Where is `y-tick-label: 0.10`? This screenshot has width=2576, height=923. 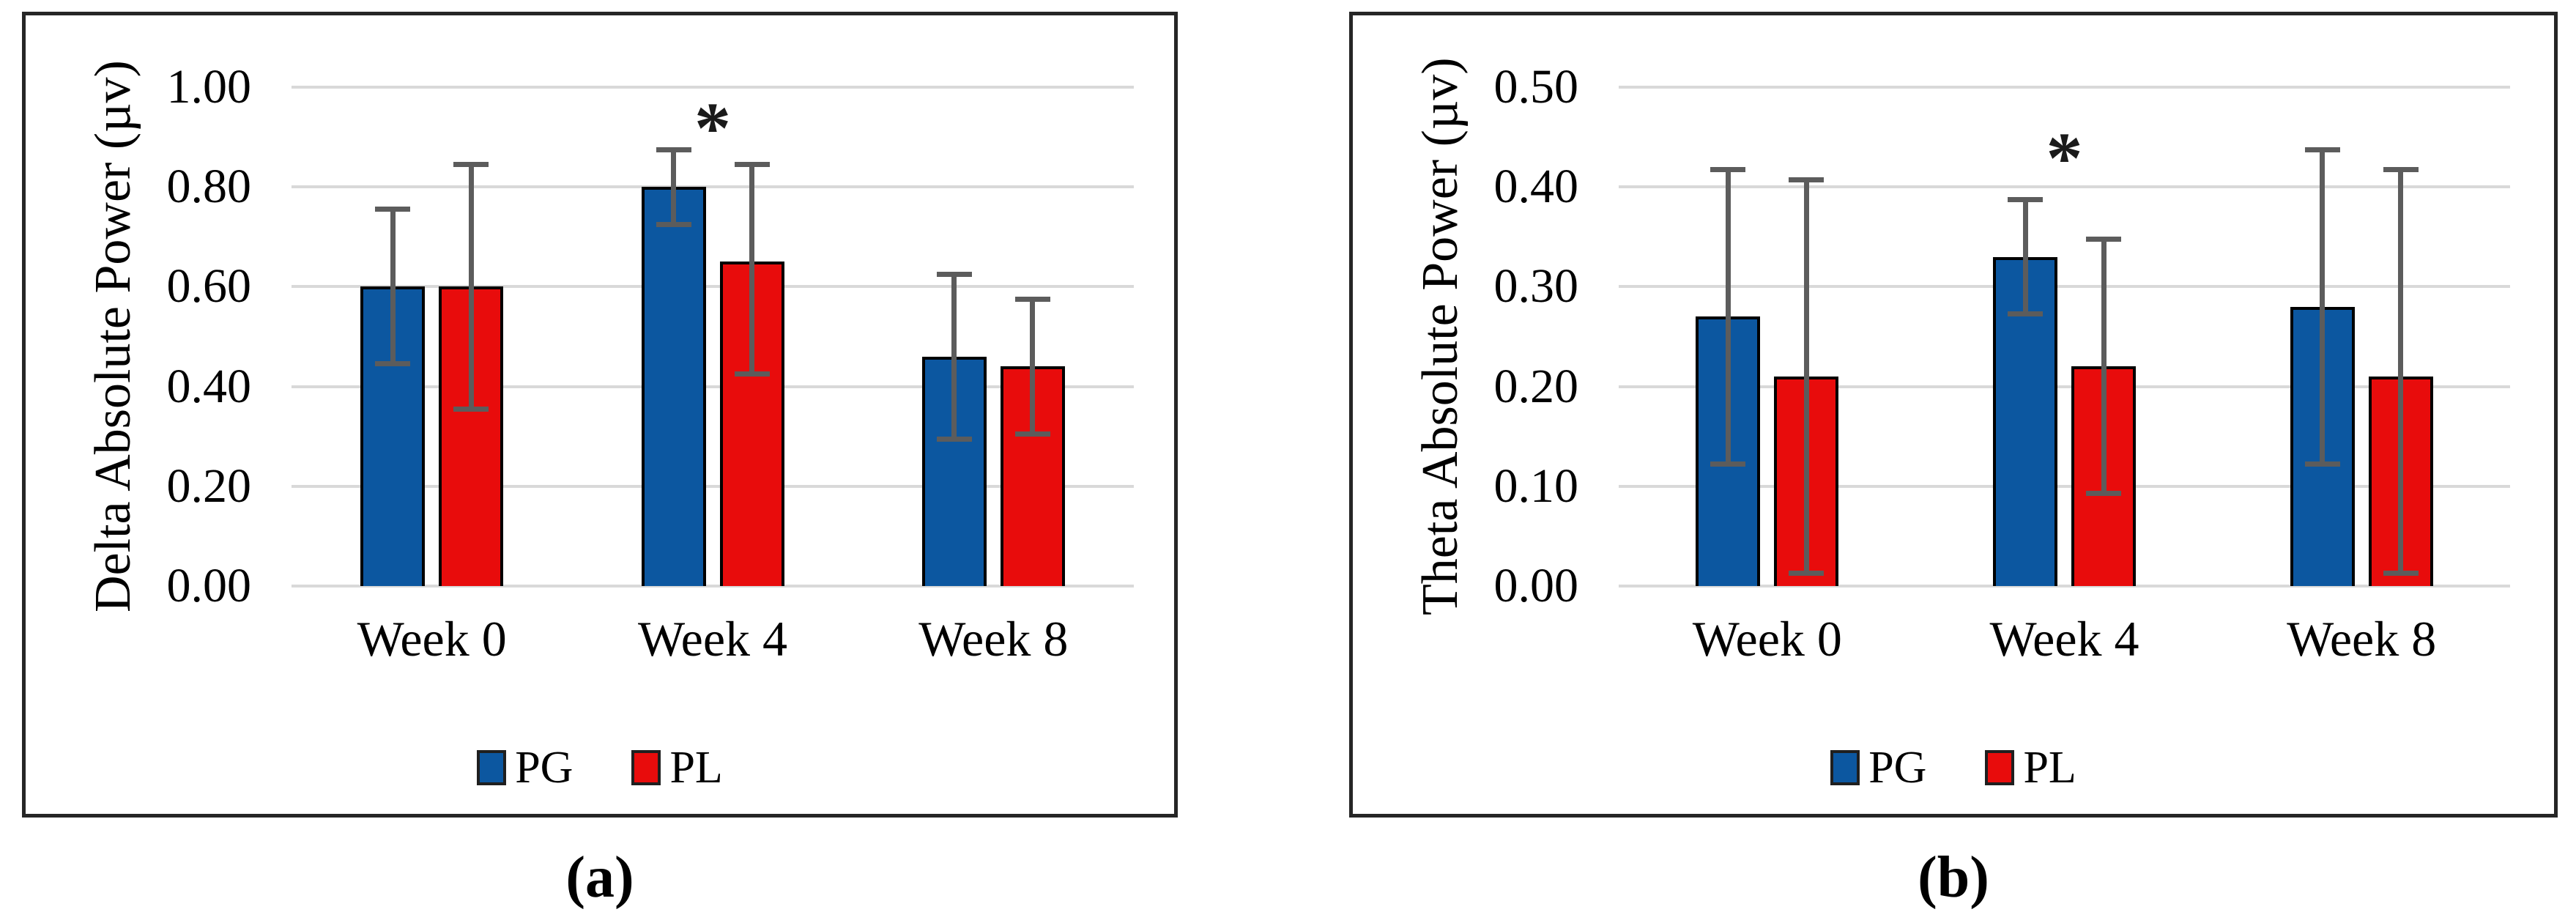 y-tick-label: 0.10 is located at coordinates (1536, 486).